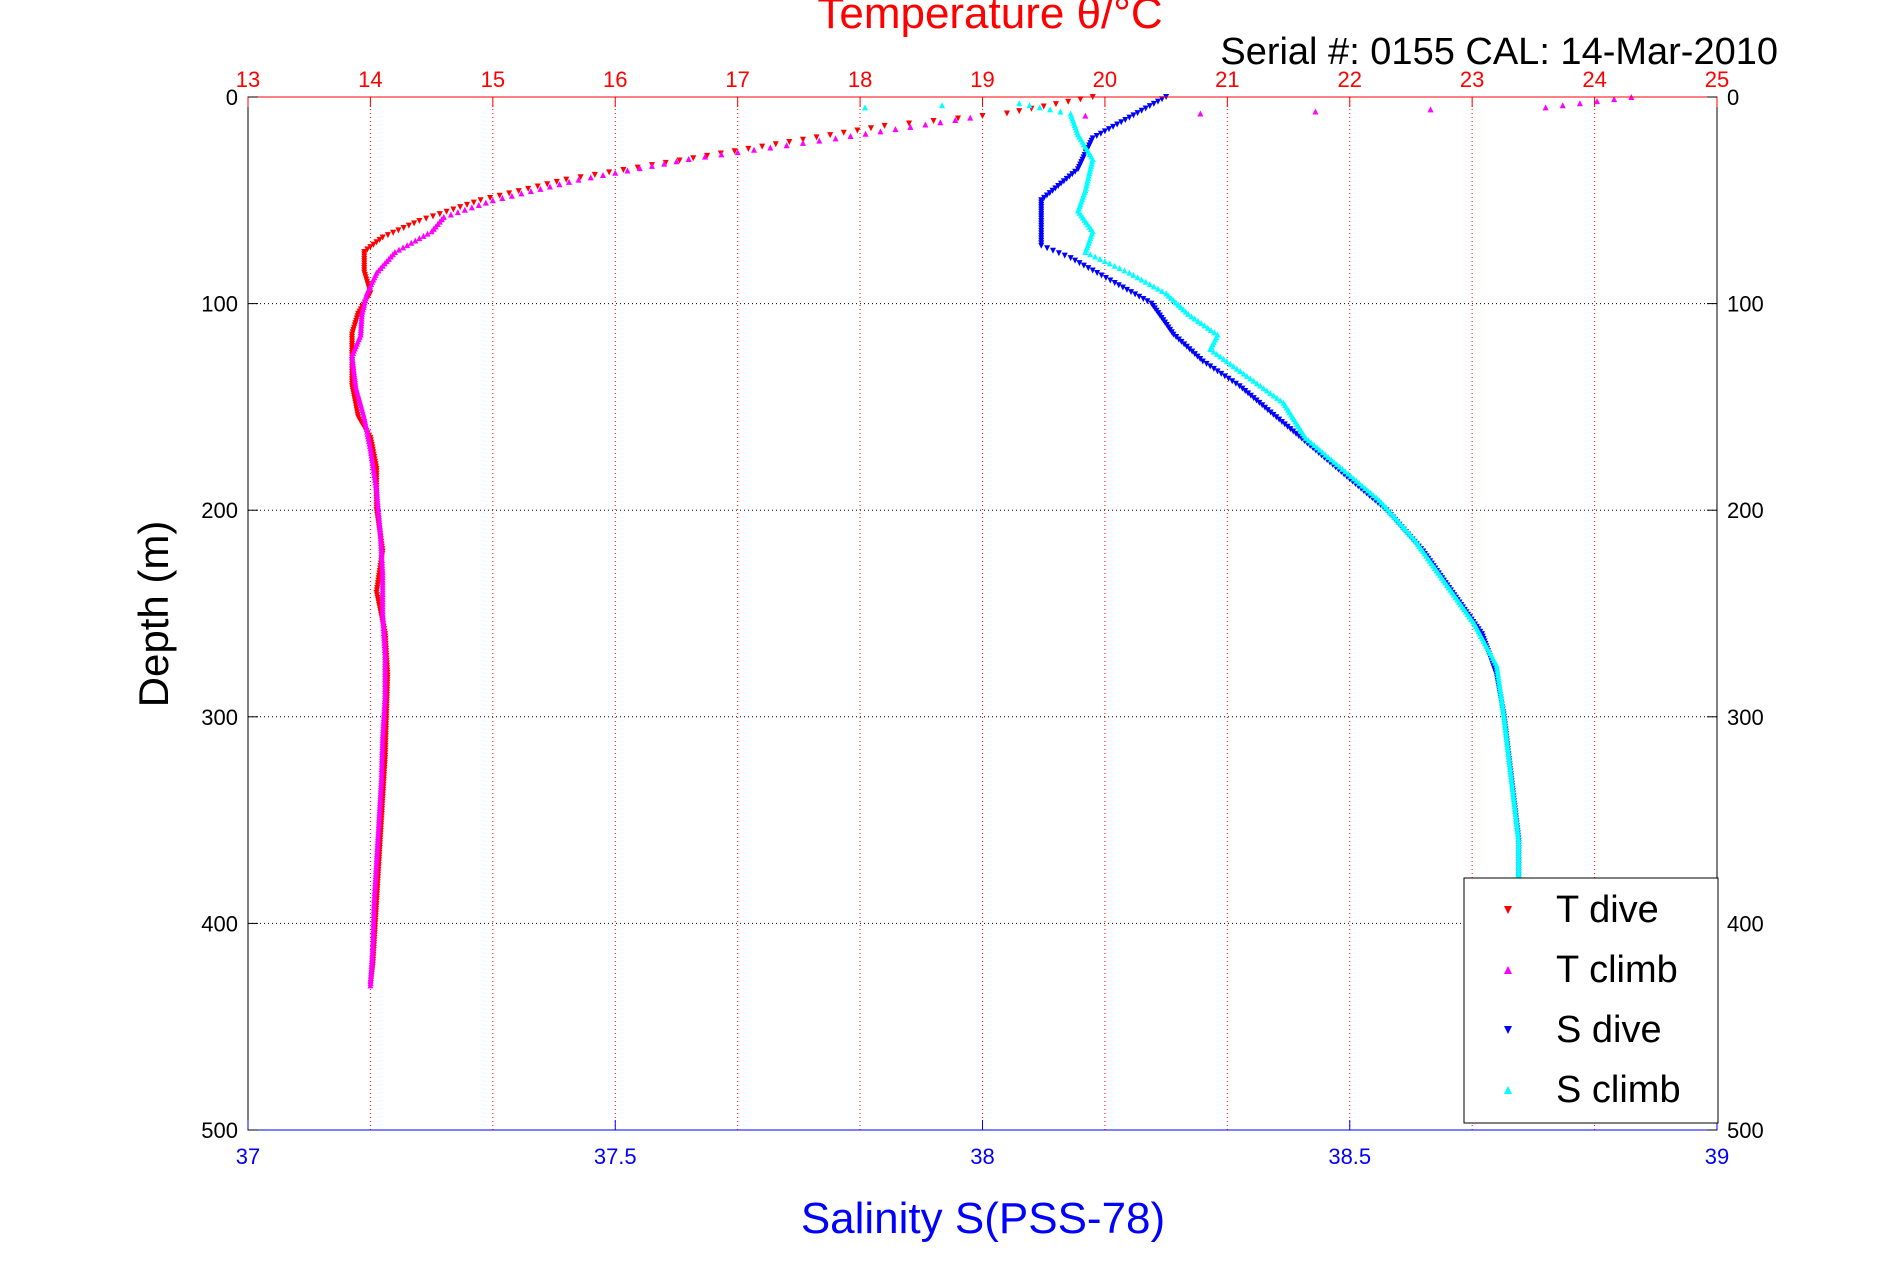  I want to click on depth-axis-ticks-right: 0 100 200 300 400 500, so click(1735, 614).